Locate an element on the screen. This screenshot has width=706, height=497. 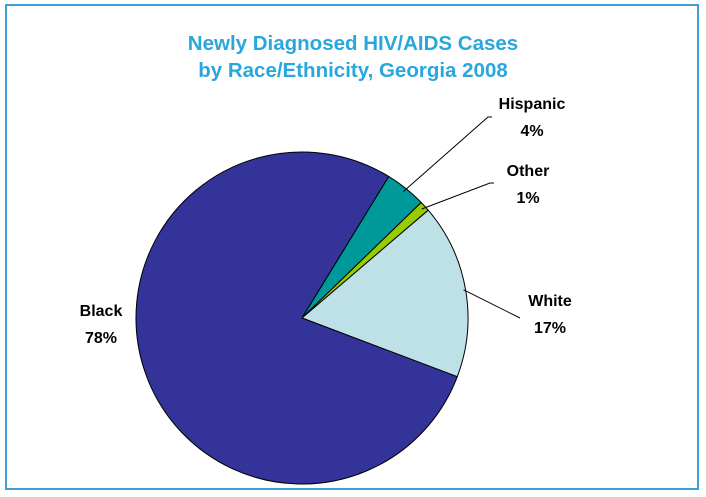
slice-label-white-value: 17% is located at coordinates (550, 328).